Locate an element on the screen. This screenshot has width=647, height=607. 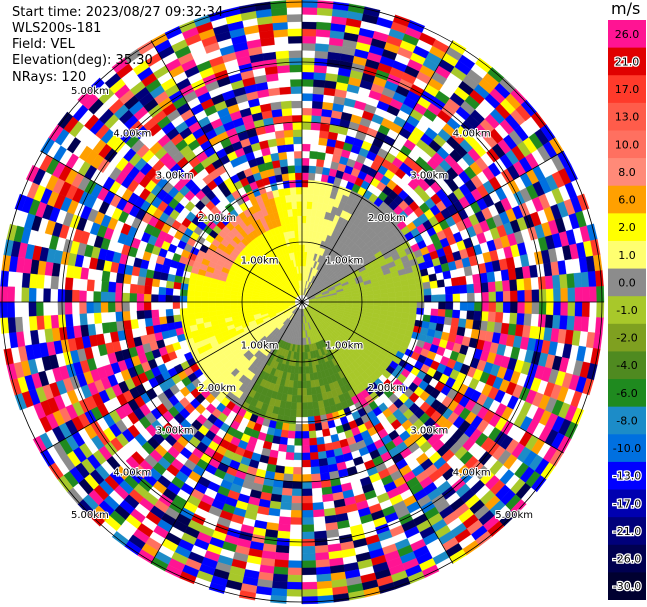
colorbar-tick-label: -26.0 is located at coordinates (627, 559).